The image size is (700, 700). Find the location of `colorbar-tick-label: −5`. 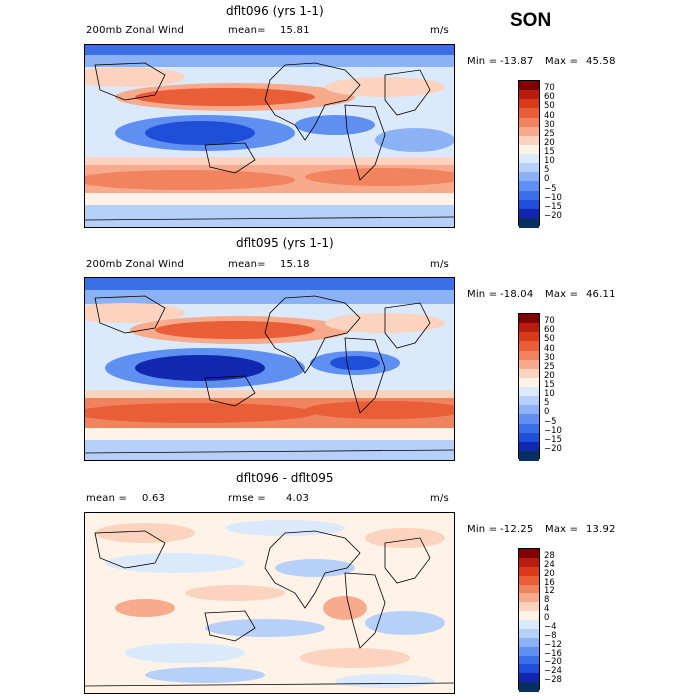

colorbar-tick-label: −5 is located at coordinates (550, 421).